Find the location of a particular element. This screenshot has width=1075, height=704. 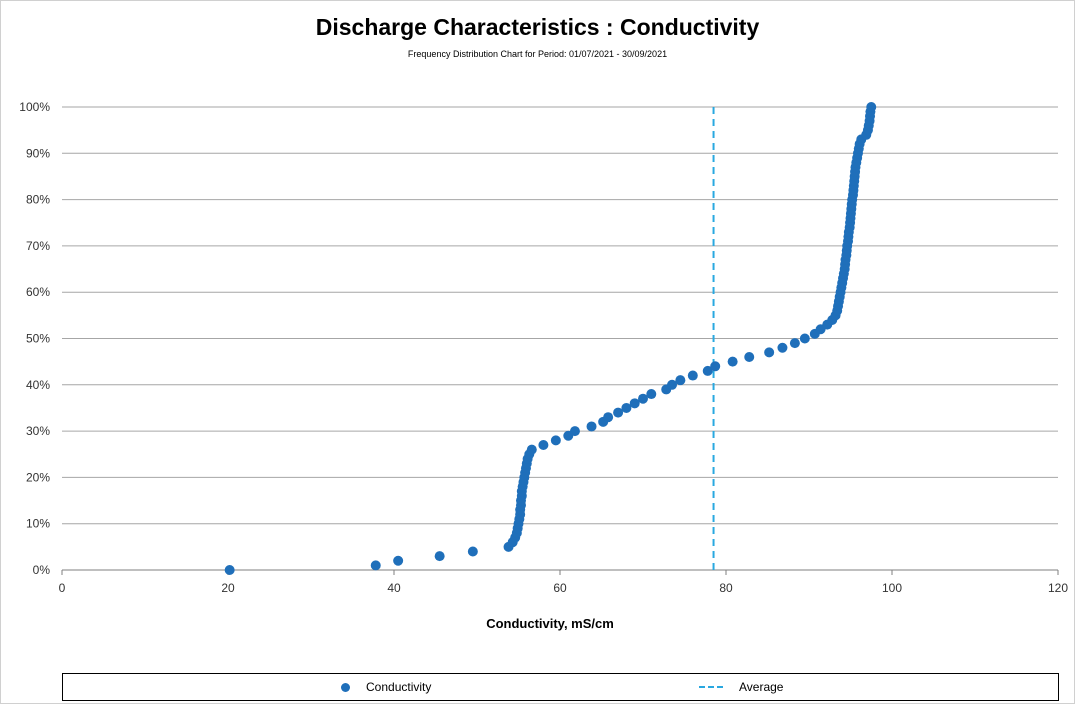

x-tick-label: 120 is located at coordinates (1058, 588).